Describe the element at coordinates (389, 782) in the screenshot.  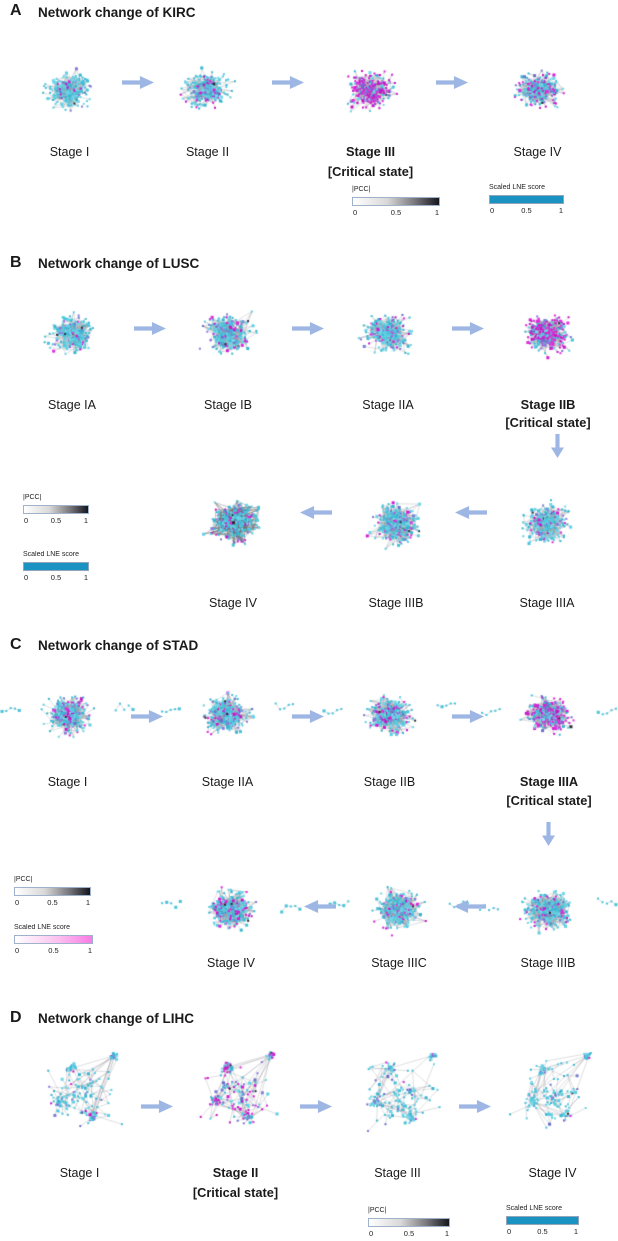
I see `stage-label-stad-iib: Stage IIB` at that location.